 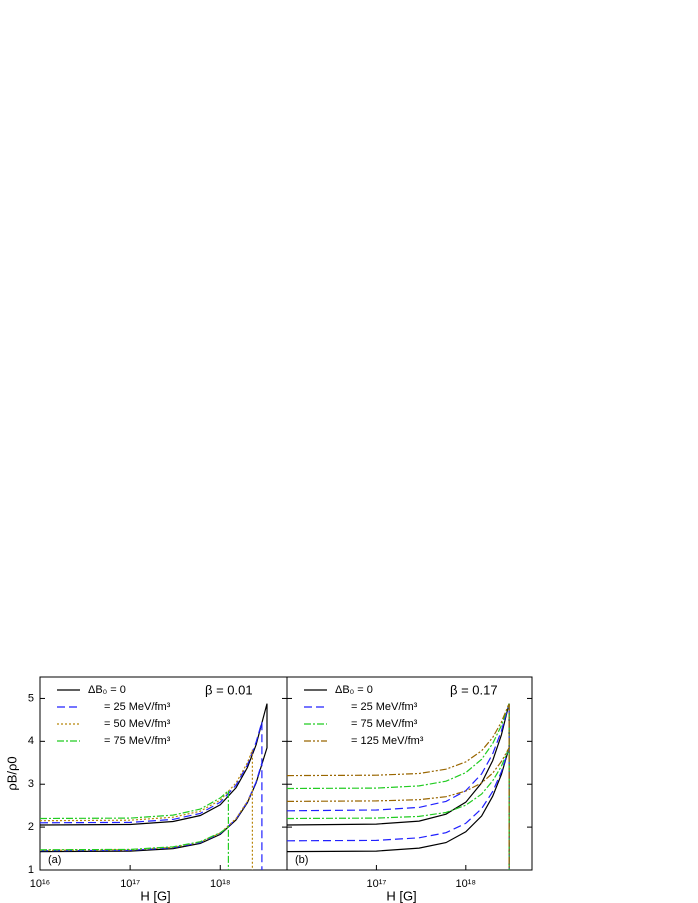 I want to click on annotation: β = 0.01, so click(x=229, y=689).